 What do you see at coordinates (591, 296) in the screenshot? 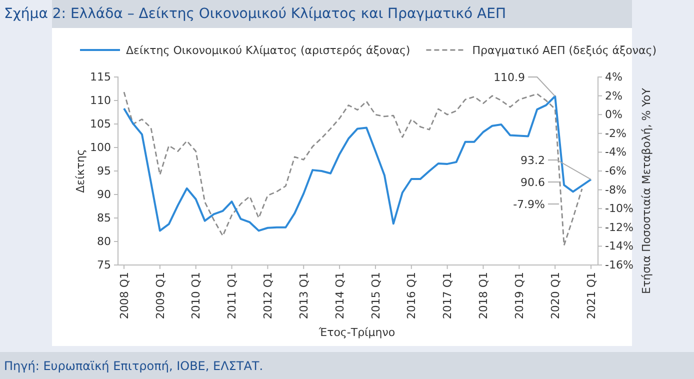
I see `x-tick-label: 2021 Q1` at bounding box center [591, 296].